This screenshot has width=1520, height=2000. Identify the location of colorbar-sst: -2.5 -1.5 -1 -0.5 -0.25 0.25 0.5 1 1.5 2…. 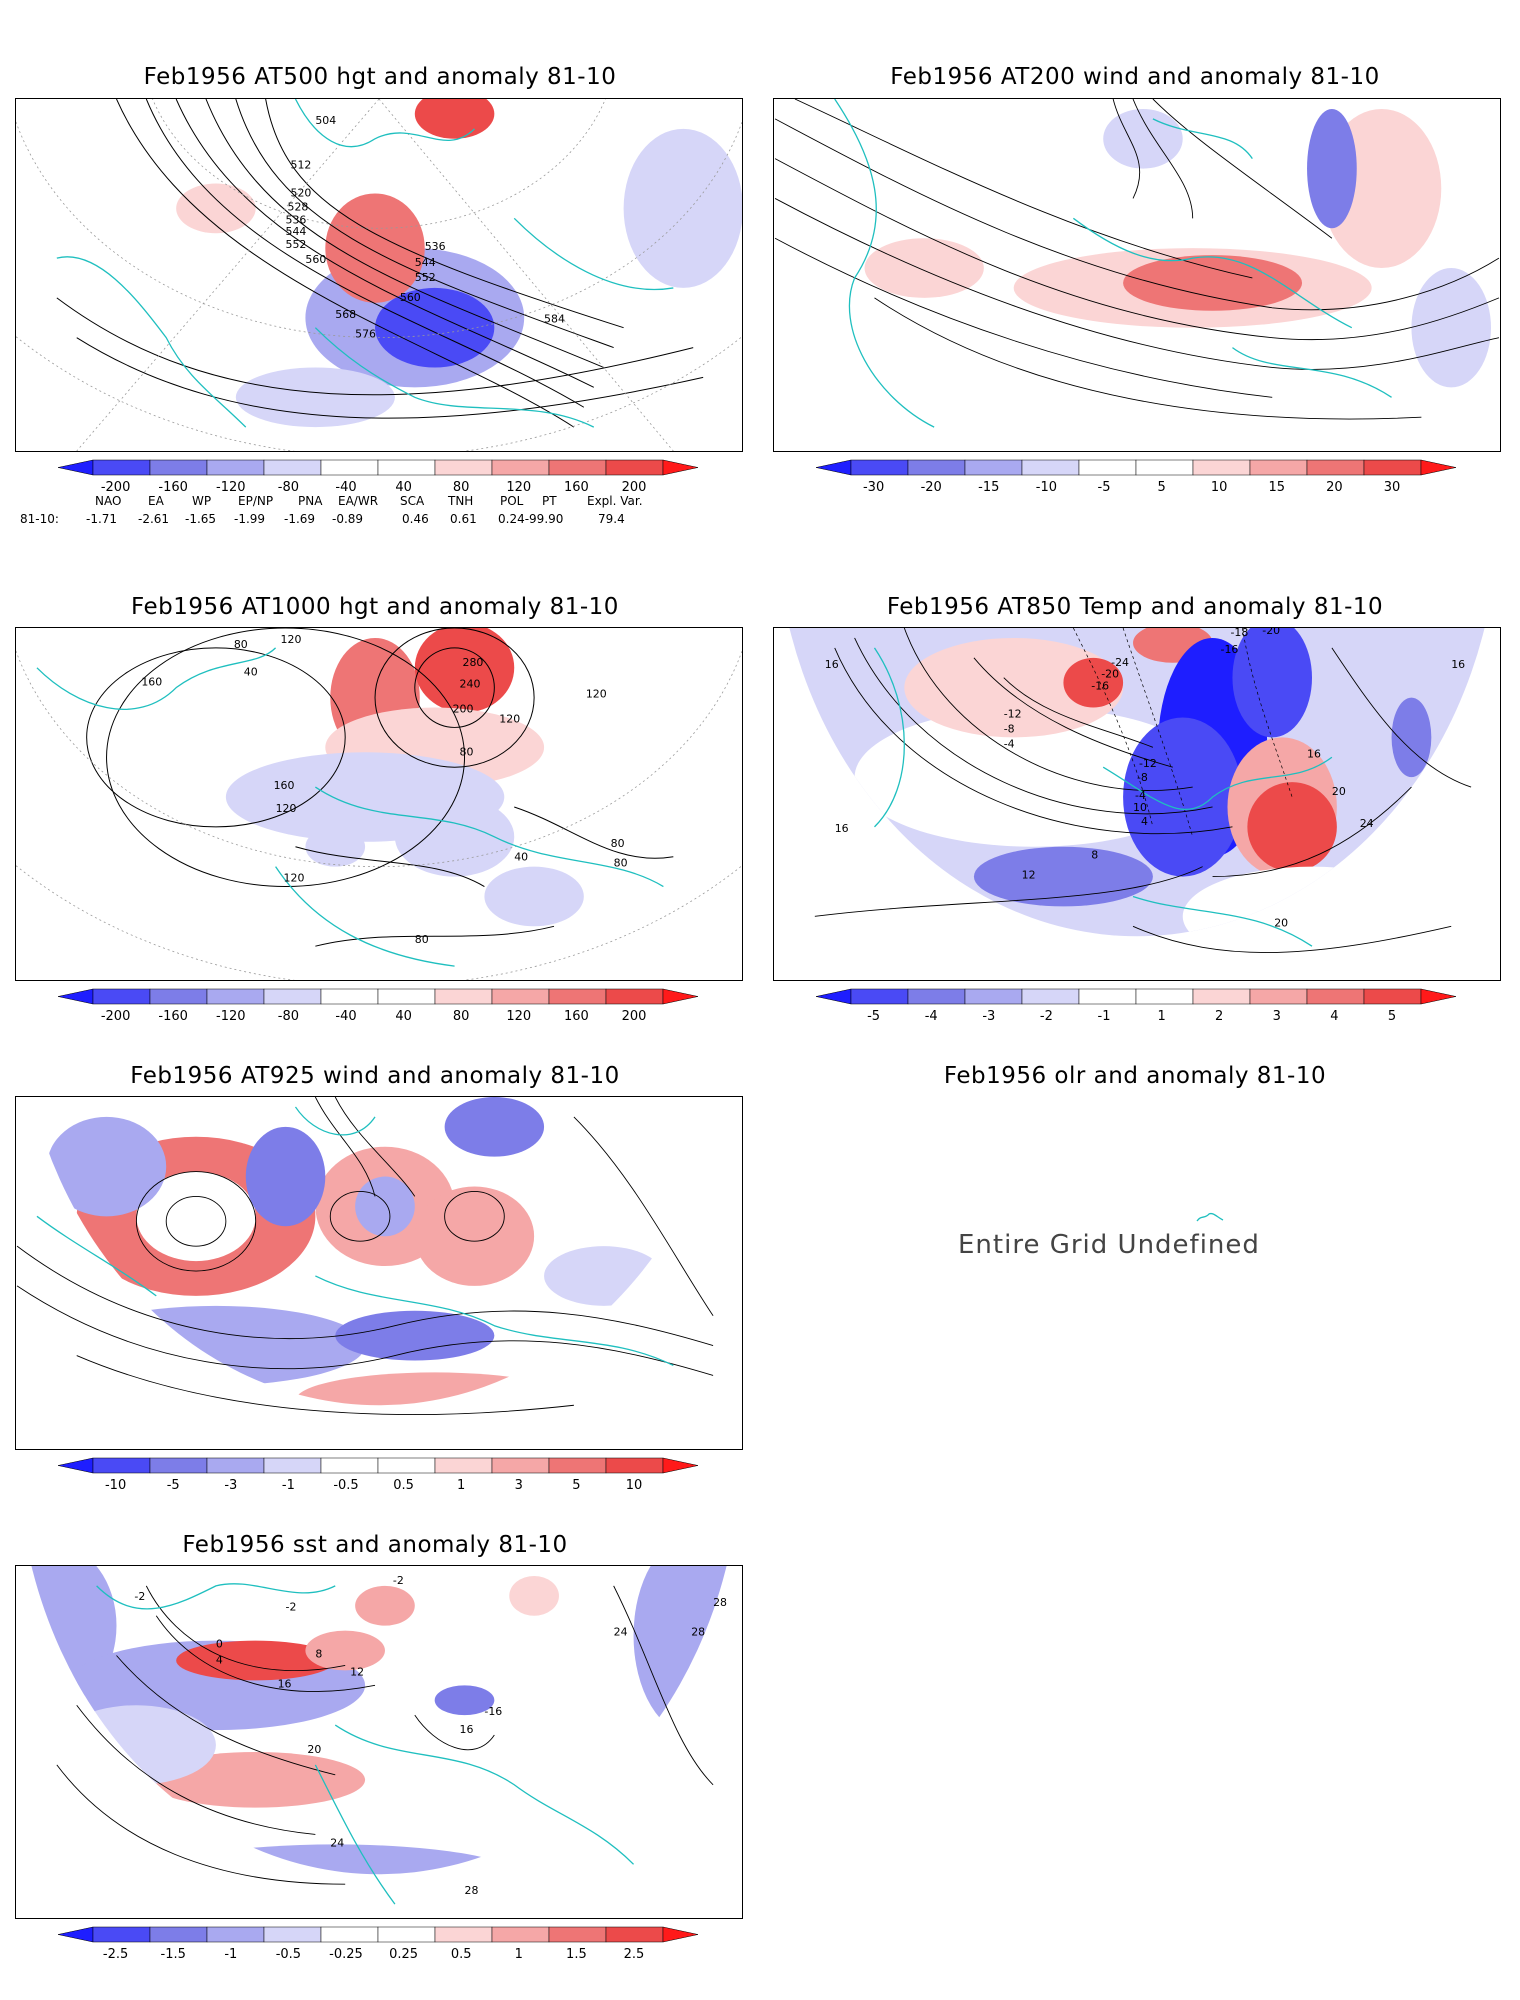
(378, 1944).